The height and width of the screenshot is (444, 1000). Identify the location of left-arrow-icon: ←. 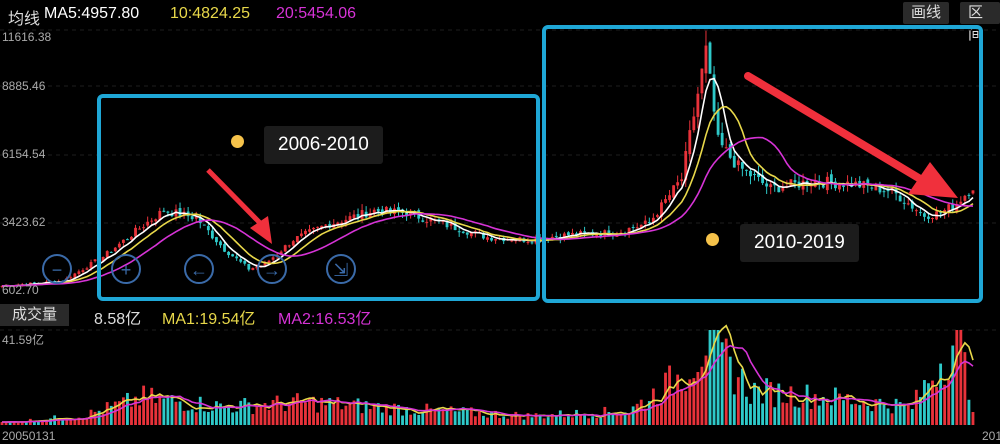
(199, 269).